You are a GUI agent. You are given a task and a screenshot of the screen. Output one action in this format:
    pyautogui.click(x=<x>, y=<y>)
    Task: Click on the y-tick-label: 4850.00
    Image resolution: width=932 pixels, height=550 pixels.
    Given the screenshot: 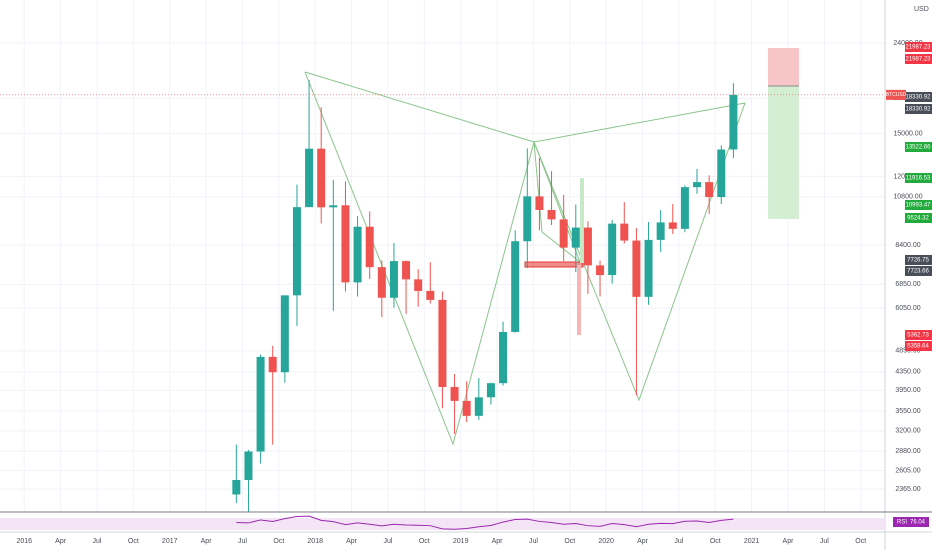 What is the action you would take?
    pyautogui.click(x=907, y=351)
    